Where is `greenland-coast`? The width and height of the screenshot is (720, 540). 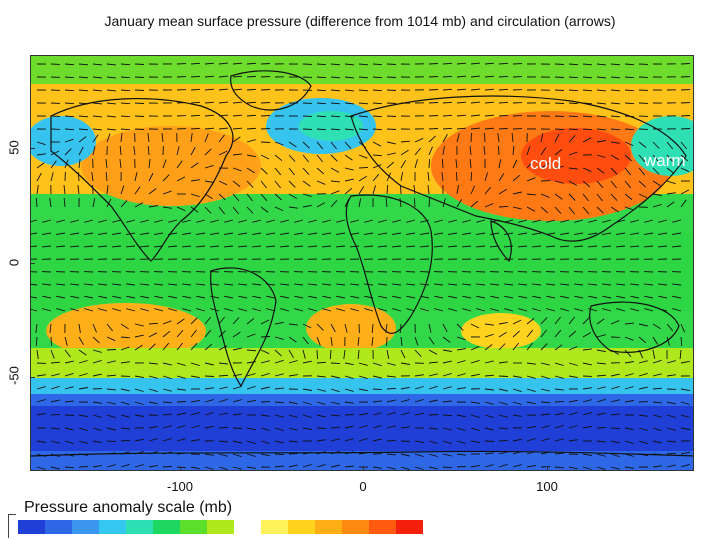
greenland-coast is located at coordinates (271, 90).